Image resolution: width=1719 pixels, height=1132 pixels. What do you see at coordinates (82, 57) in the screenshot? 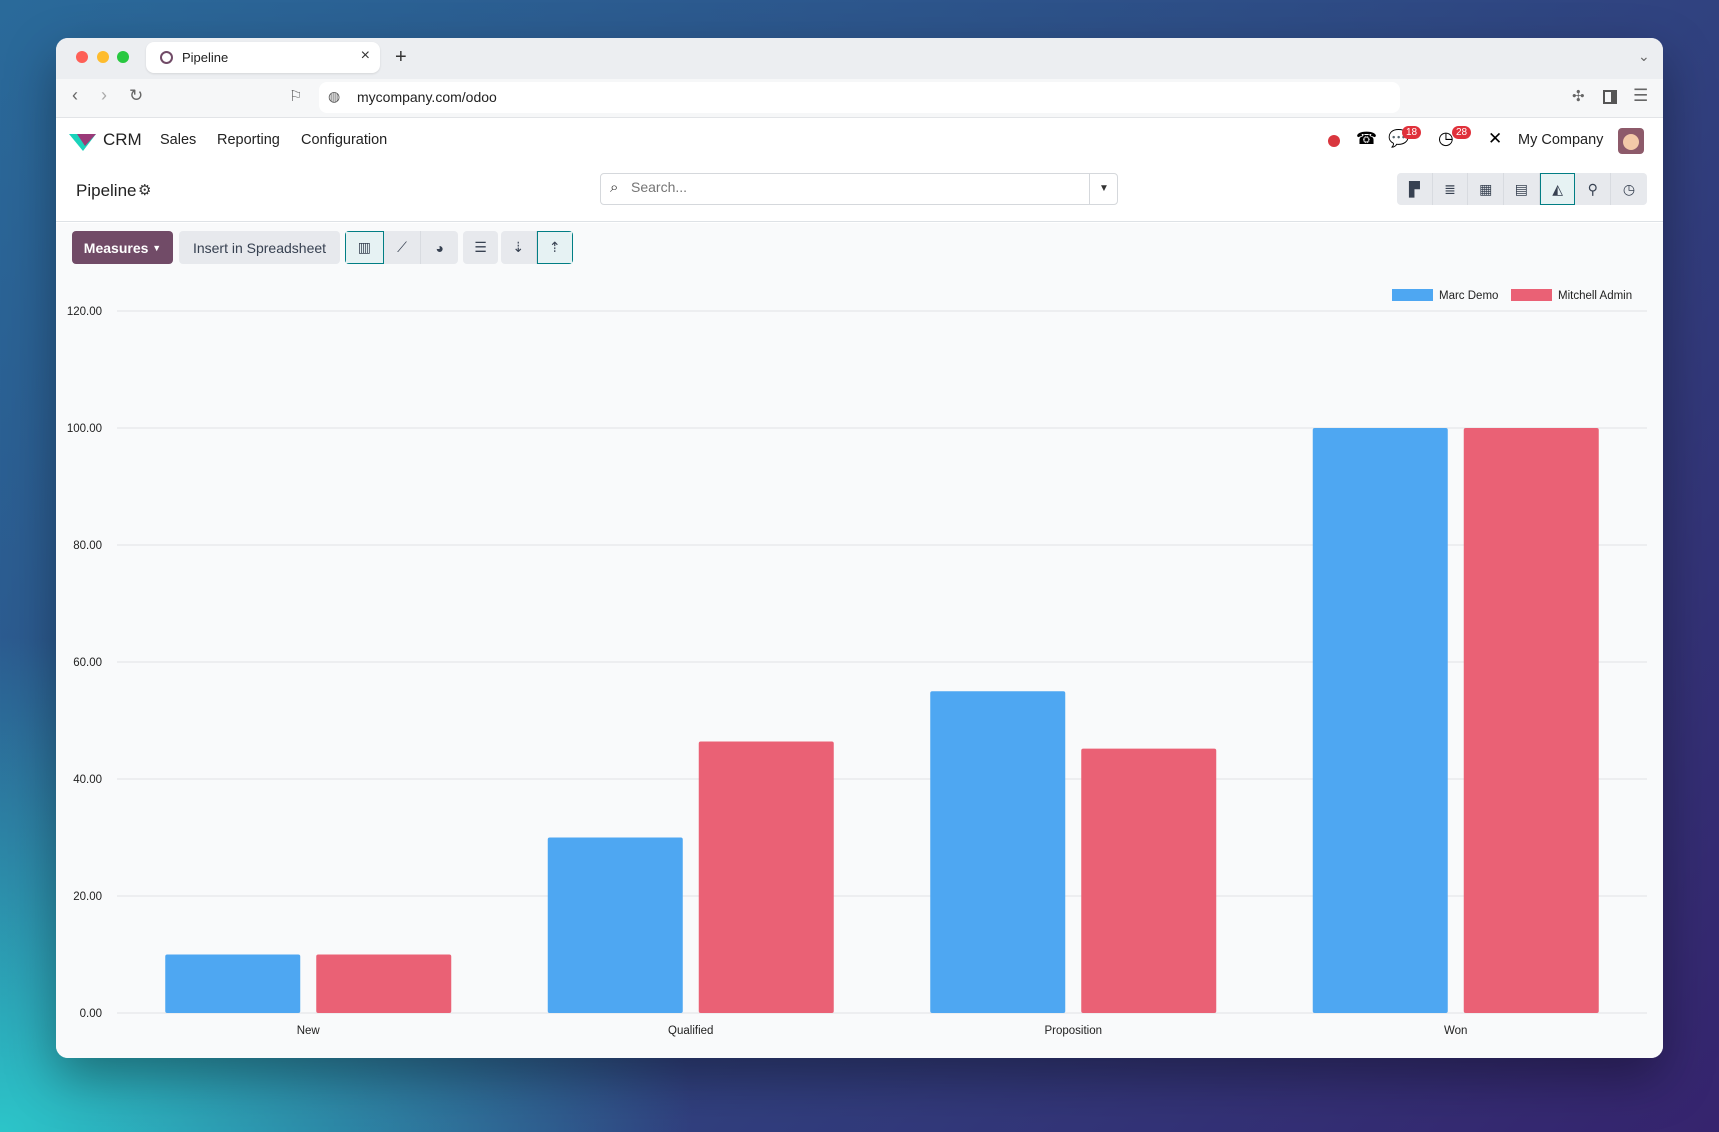
I see `close-window-button` at bounding box center [82, 57].